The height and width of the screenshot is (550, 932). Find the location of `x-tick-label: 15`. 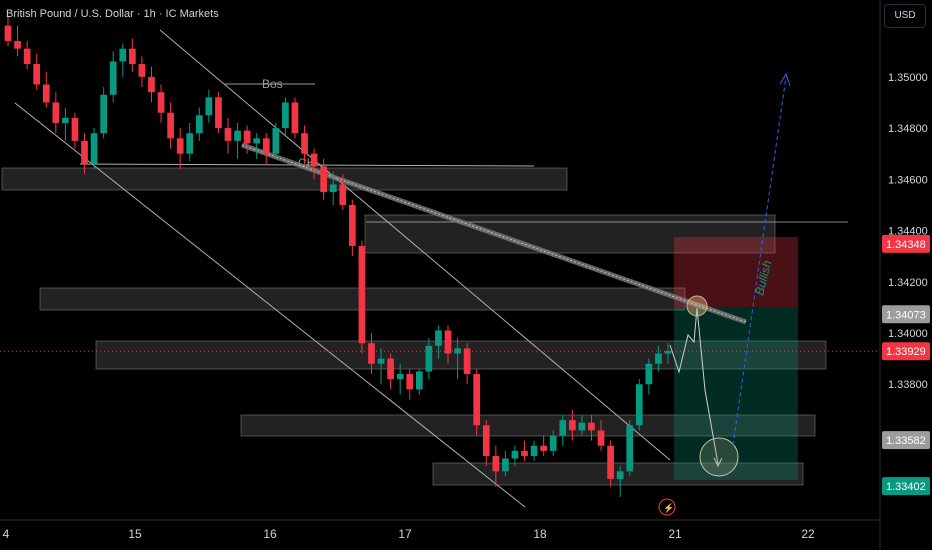

x-tick-label: 15 is located at coordinates (135, 534).